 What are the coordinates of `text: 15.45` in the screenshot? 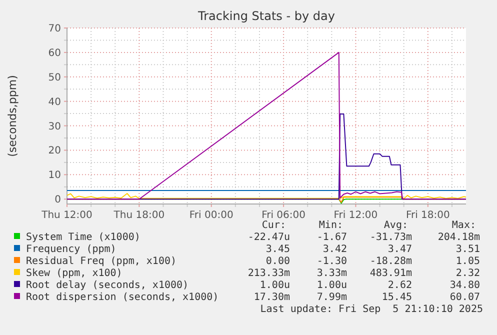 It's located at (397, 297).